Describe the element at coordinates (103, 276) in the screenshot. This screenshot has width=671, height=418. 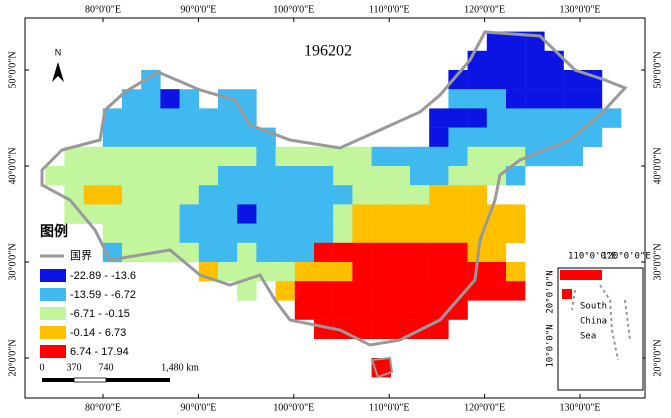
I see `legend-label: -22.89 - -13.6` at that location.